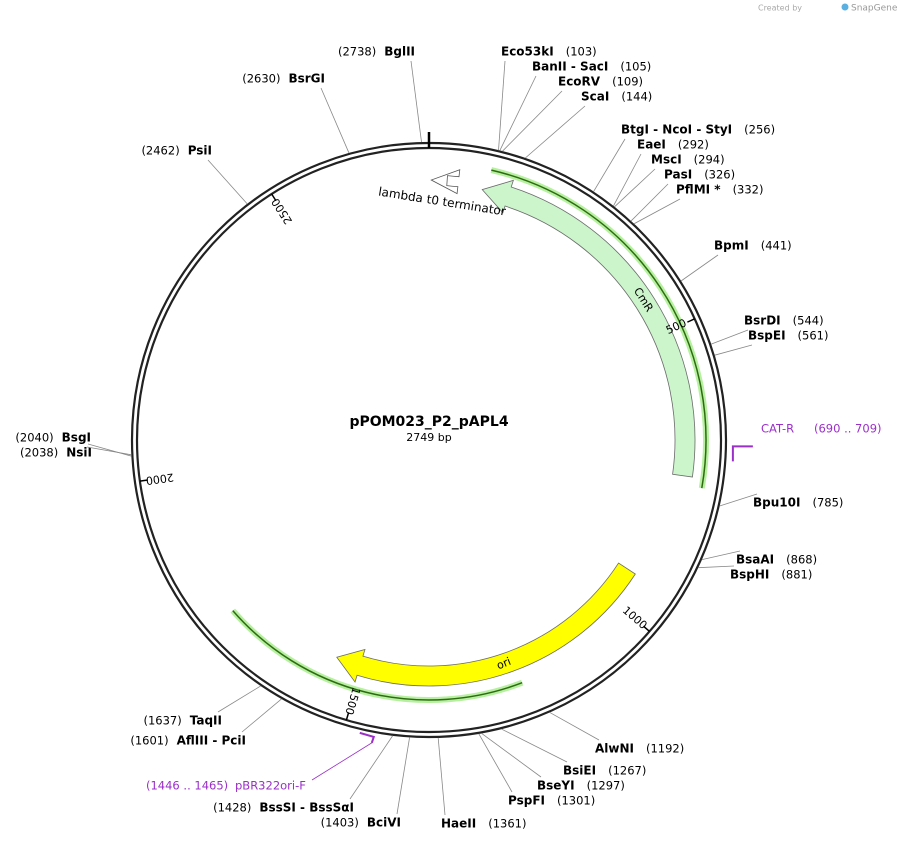  What do you see at coordinates (777, 429) in the screenshot?
I see `primer-name: CAT-R` at bounding box center [777, 429].